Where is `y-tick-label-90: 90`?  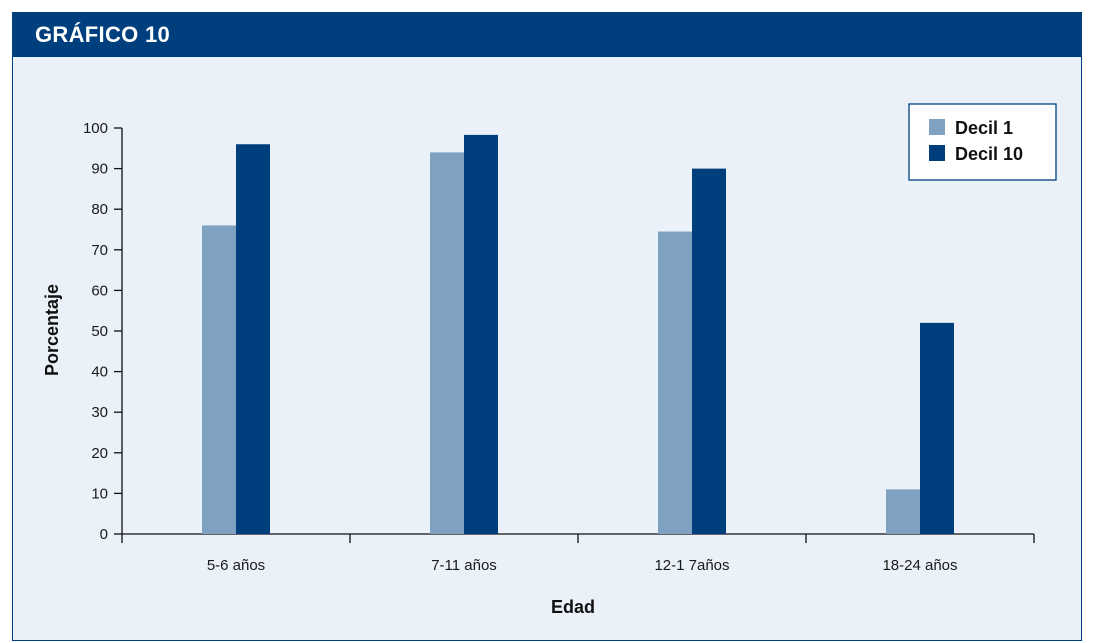 y-tick-label-90: 90 is located at coordinates (99, 169).